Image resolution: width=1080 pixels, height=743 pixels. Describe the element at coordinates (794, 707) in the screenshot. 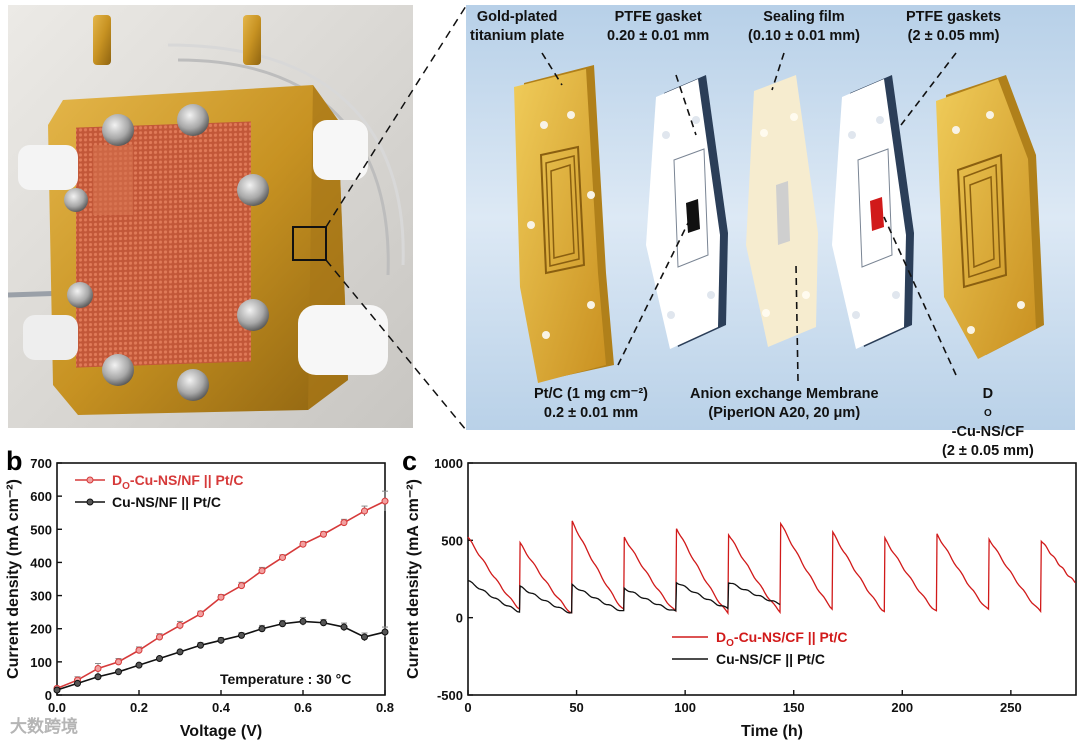

I see `xtick-label-c: 150` at that location.